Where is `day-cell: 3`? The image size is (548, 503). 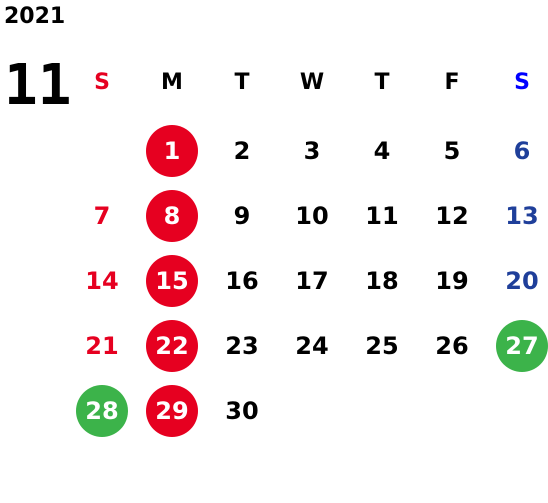 day-cell: 3 is located at coordinates (312, 151).